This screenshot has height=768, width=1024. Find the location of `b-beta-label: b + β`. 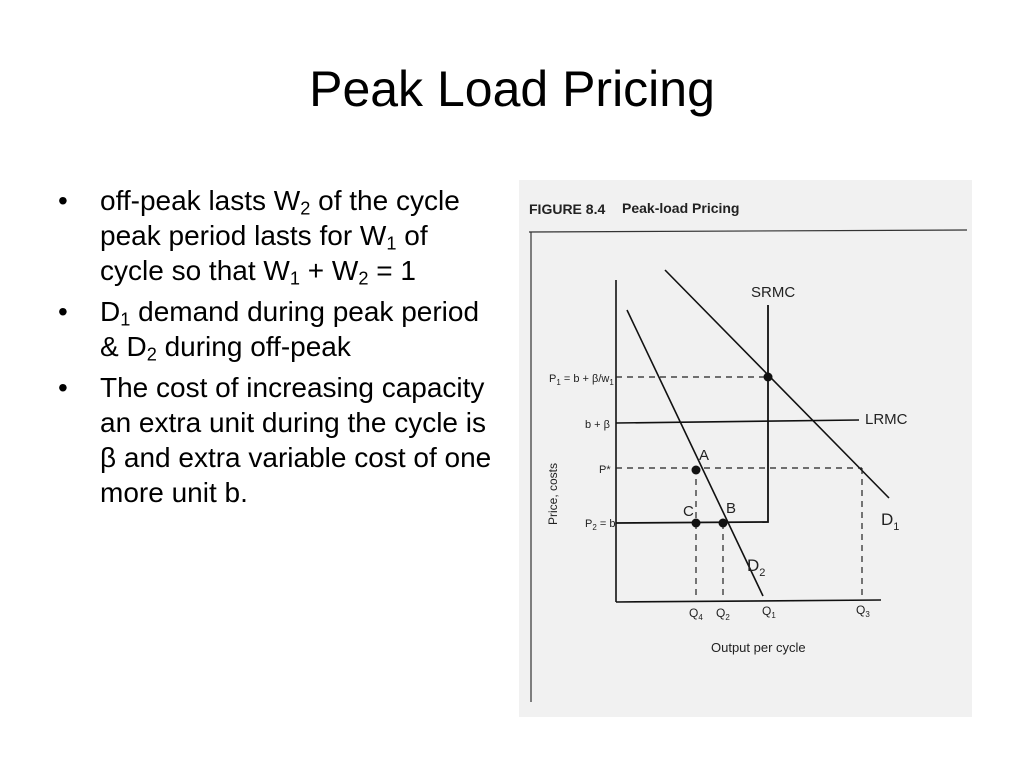

b-beta-label: b + β is located at coordinates (597, 425).